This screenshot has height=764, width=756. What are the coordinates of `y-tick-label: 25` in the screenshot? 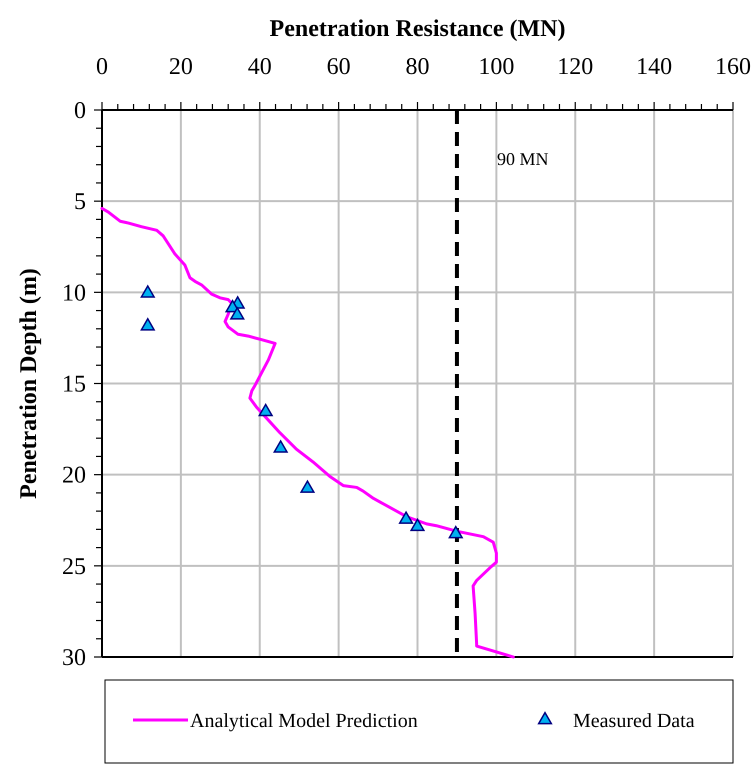 It's located at (74, 567).